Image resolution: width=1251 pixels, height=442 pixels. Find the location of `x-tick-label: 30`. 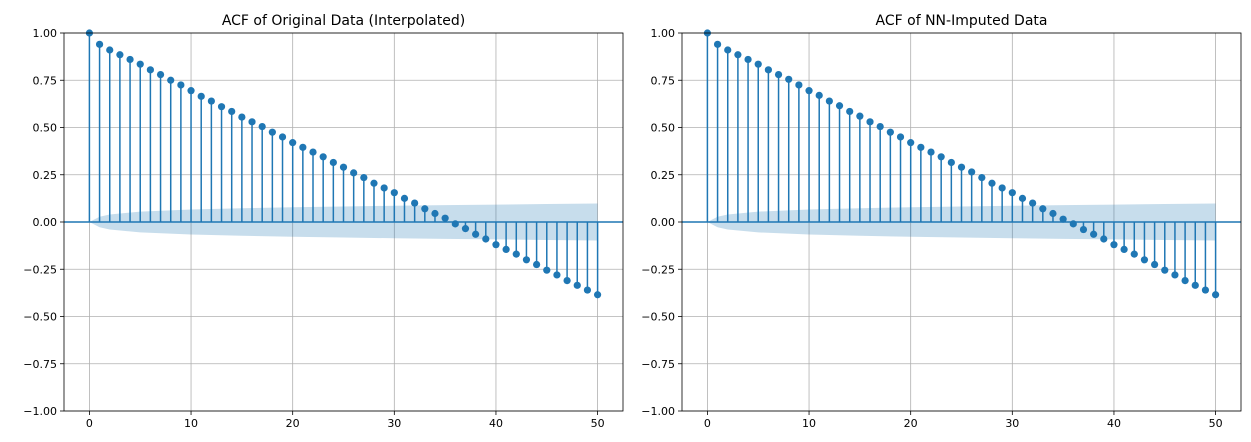

x-tick-label: 30 is located at coordinates (394, 423).